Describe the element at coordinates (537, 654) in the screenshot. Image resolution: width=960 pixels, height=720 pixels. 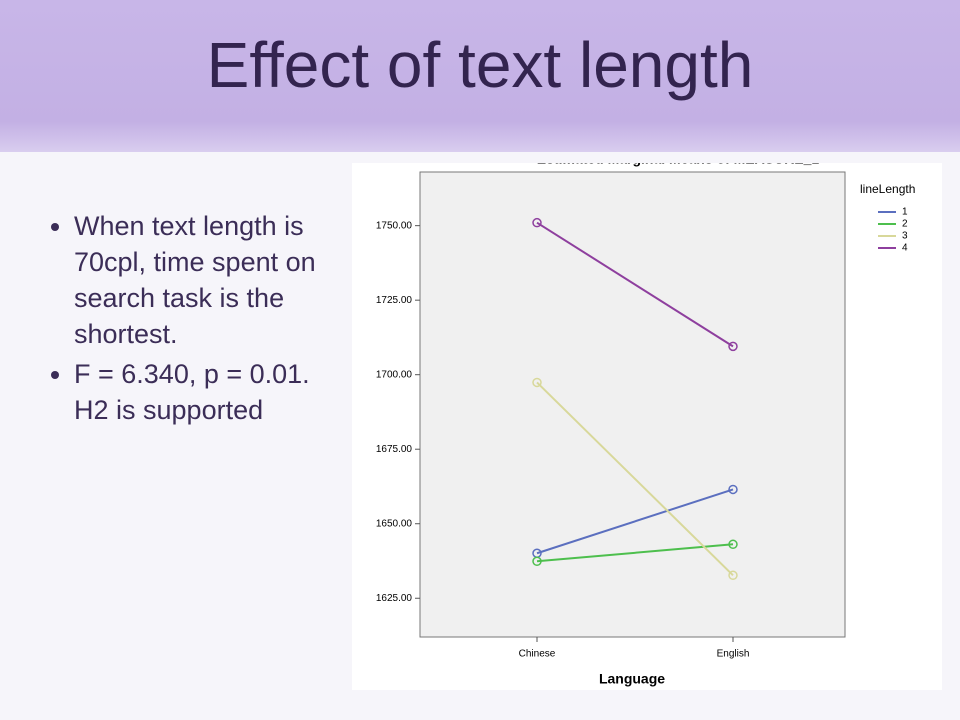
I see `x-tick-label: Chinese` at that location.